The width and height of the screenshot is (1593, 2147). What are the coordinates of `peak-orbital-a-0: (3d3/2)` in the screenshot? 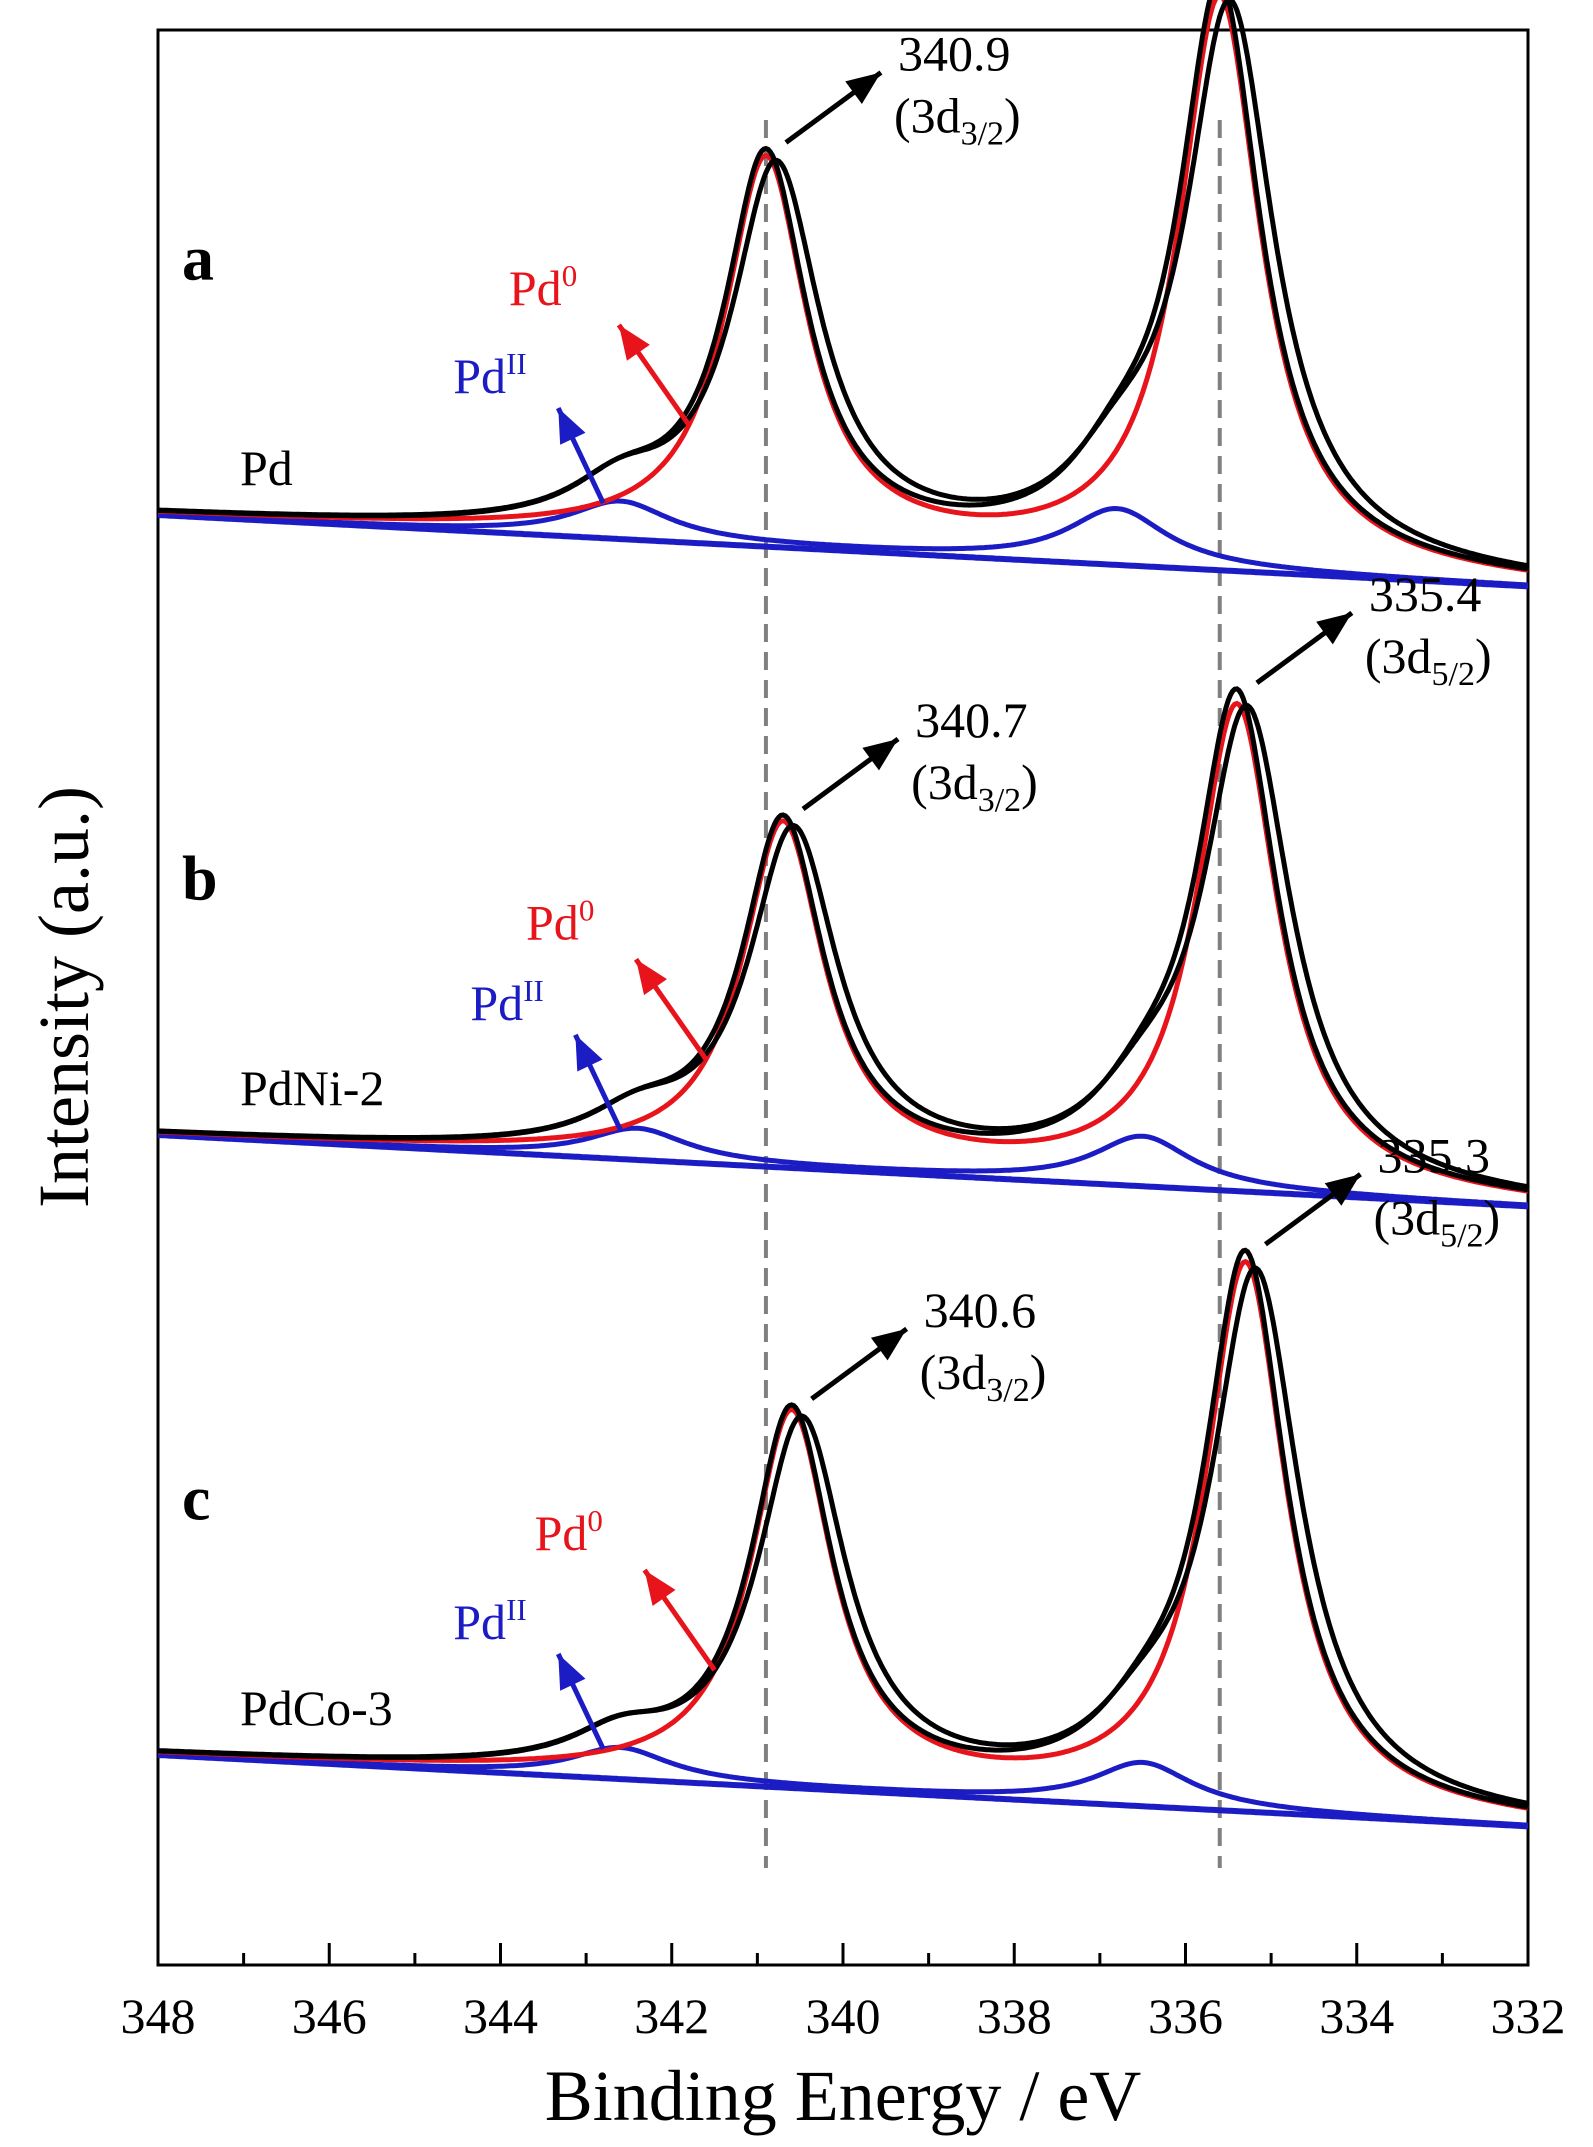 It's located at (957, 120).